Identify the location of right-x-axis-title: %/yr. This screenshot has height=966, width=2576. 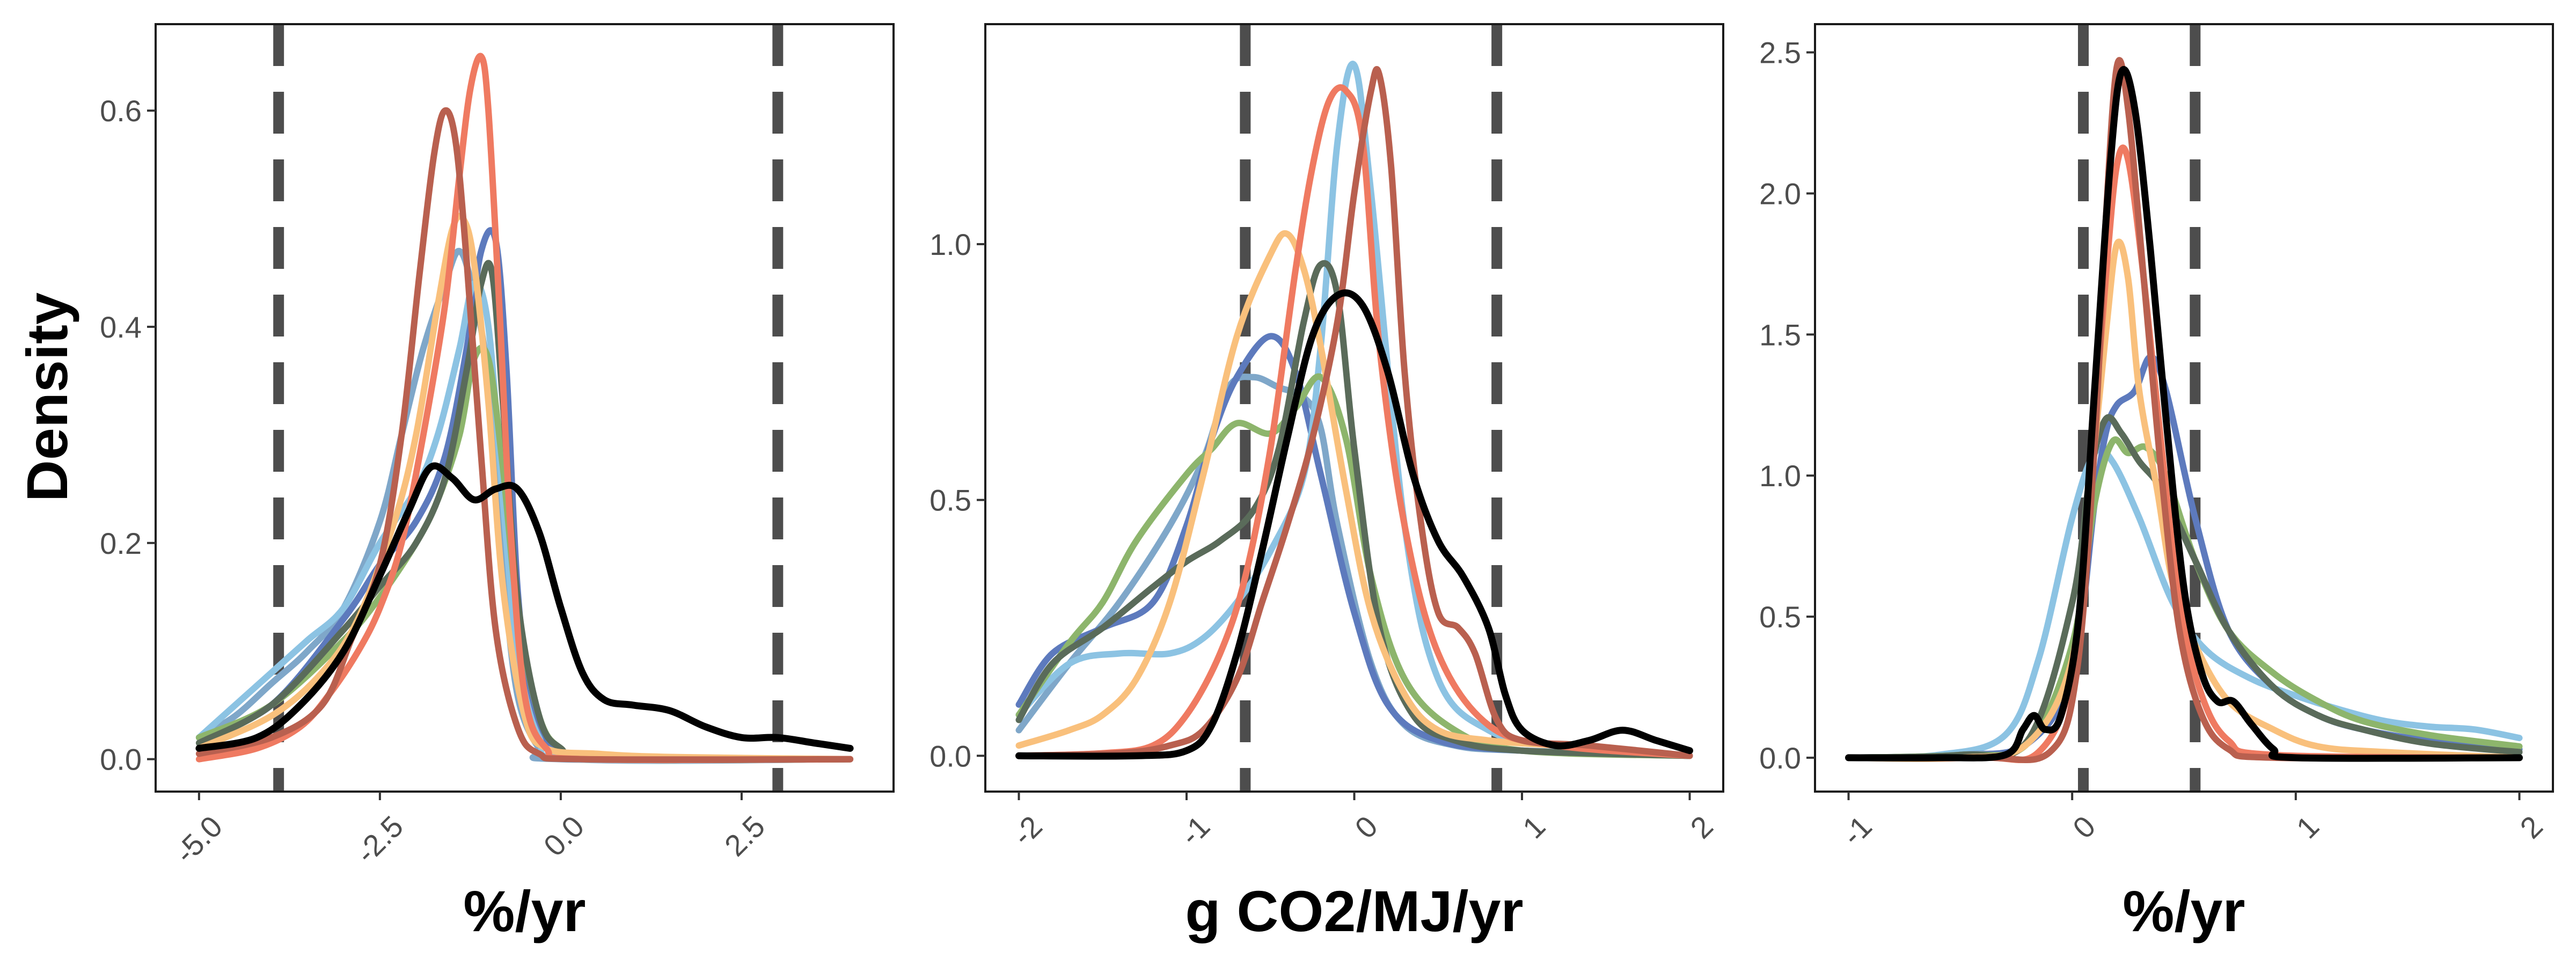
(2184, 911).